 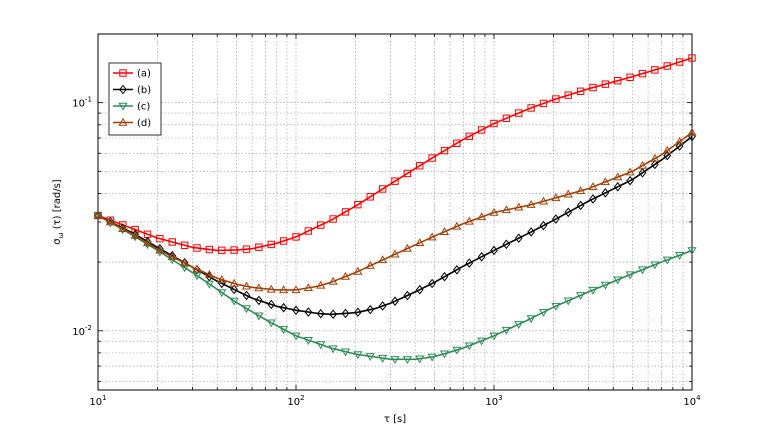 What do you see at coordinates (135, 99) in the screenshot?
I see `legend: (a) (b) (c) (d)` at bounding box center [135, 99].